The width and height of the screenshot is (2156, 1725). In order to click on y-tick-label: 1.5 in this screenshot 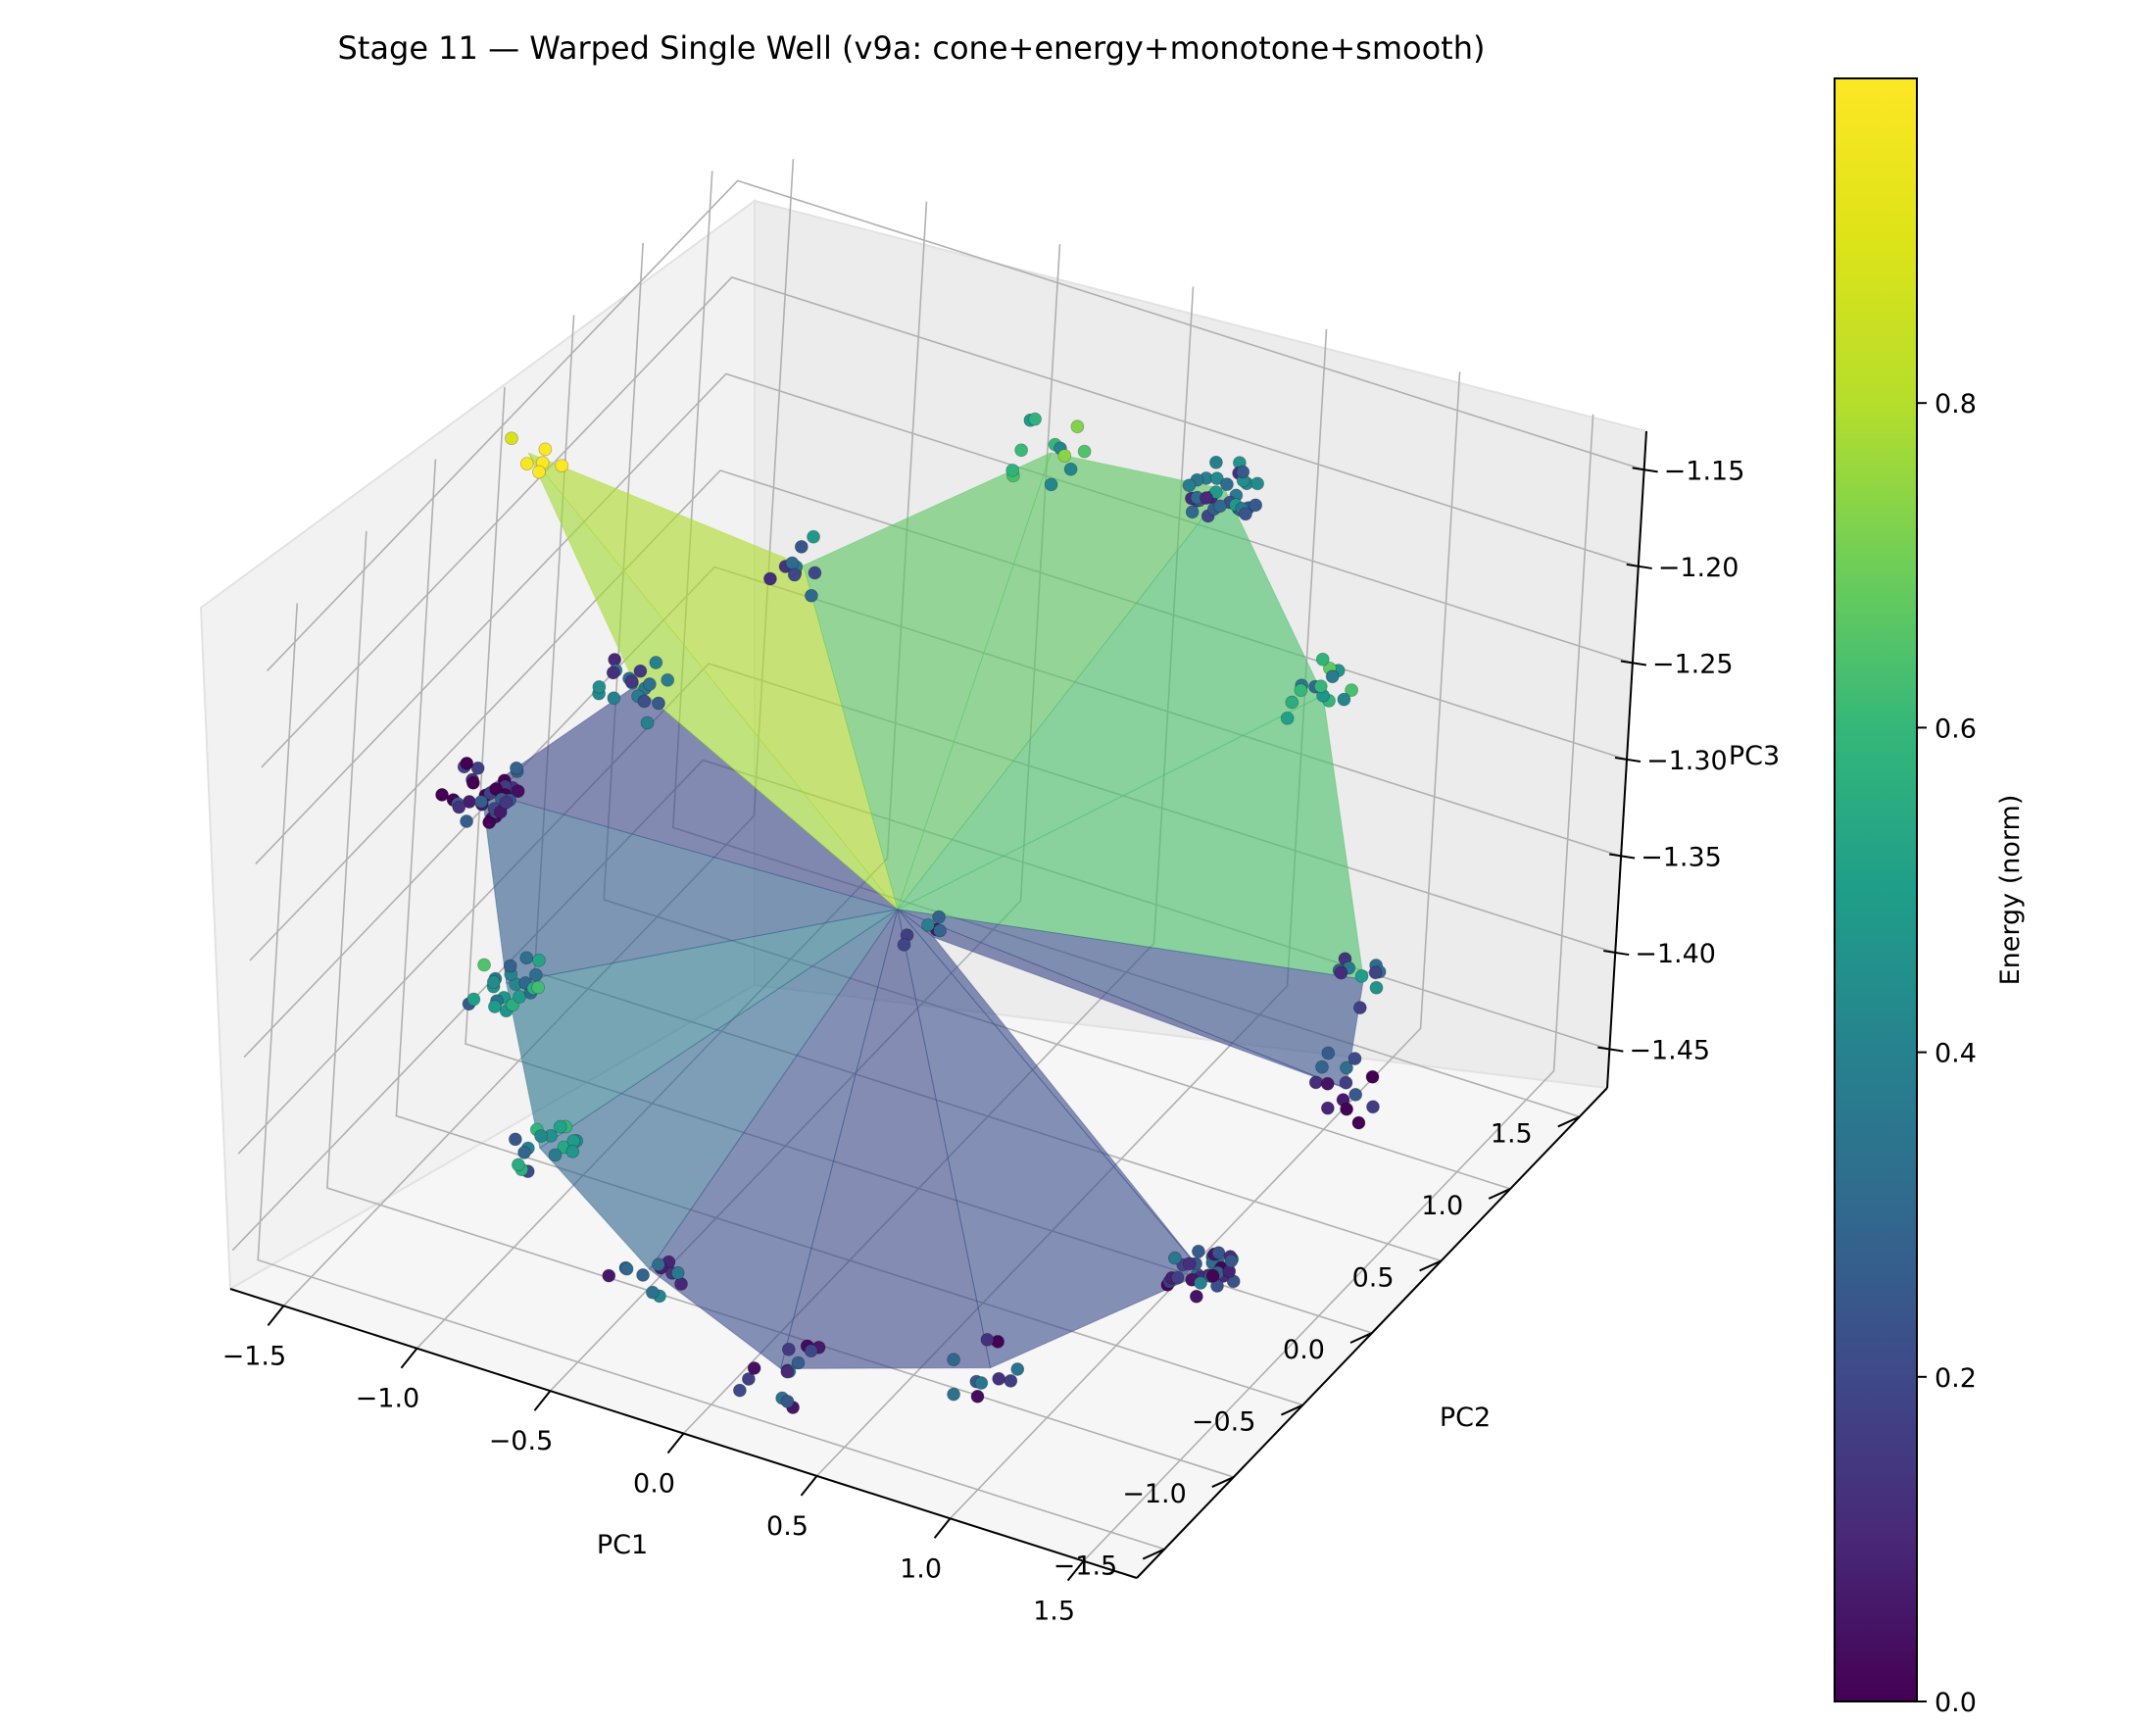, I will do `click(1512, 1133)`.